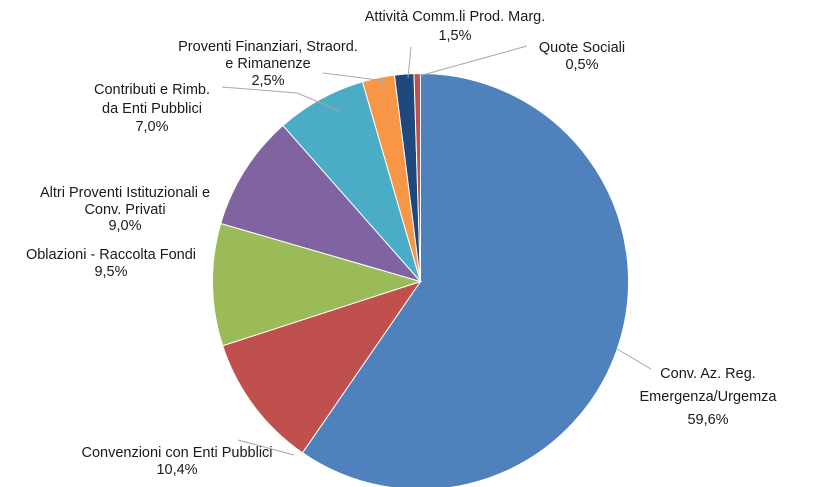 This screenshot has height=487, width=817. Describe the element at coordinates (176, 453) in the screenshot. I see `slice-category-label: Convenzioni con Enti Pubblici` at that location.